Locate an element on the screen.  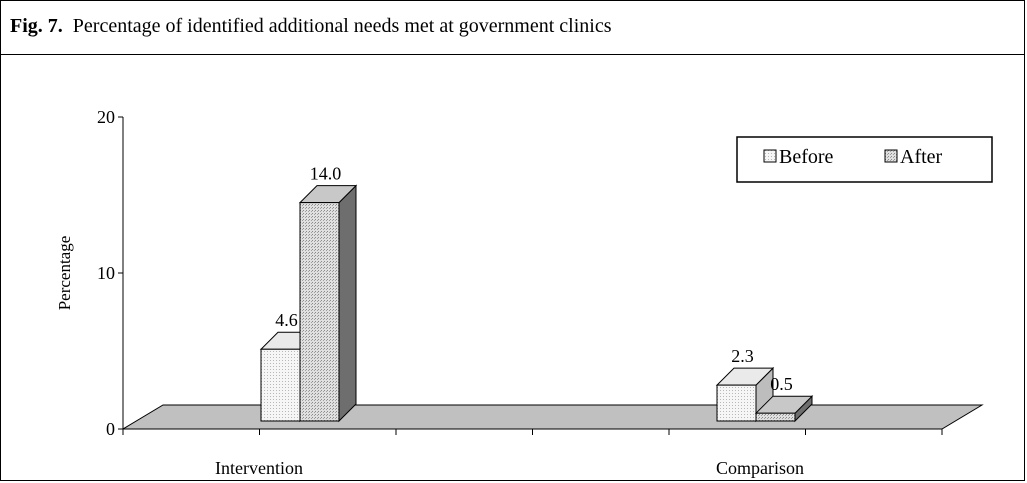
y-axis-label: Percentage is located at coordinates (64, 273).